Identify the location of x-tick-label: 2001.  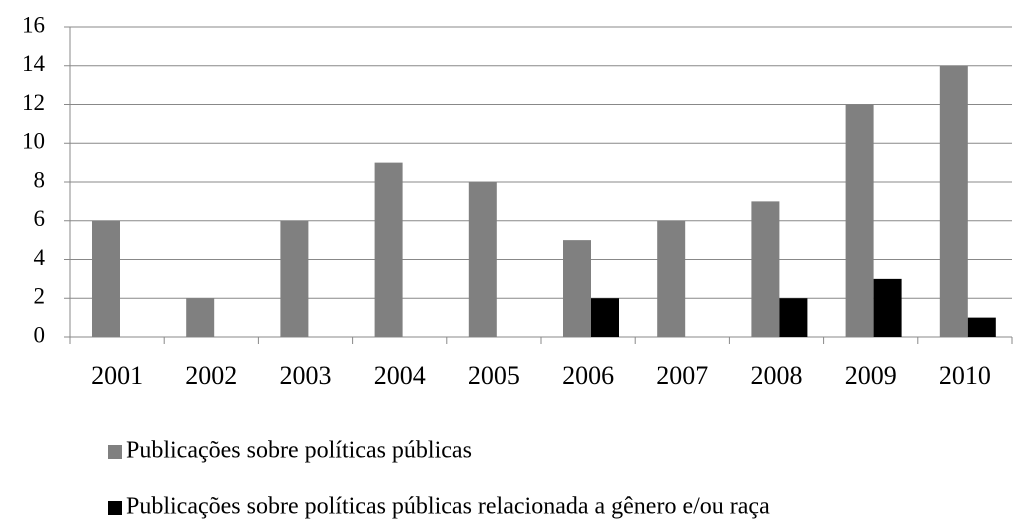
(117, 375).